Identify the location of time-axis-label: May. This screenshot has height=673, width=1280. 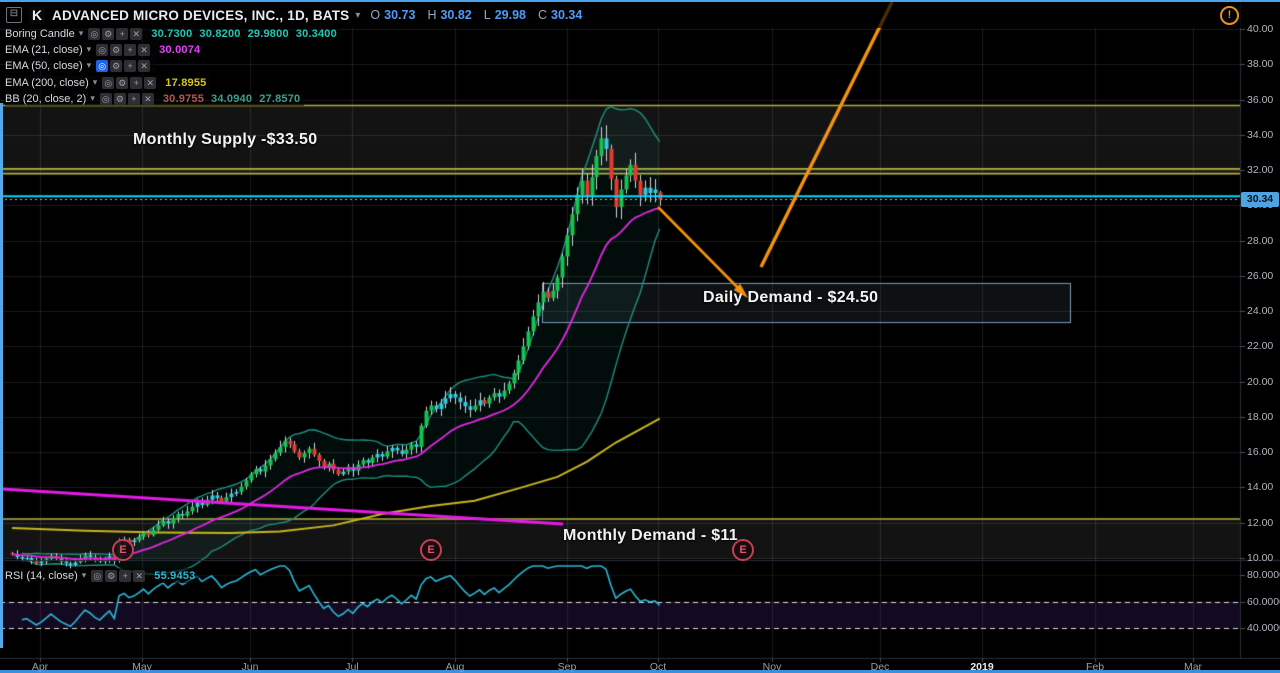
(142, 667).